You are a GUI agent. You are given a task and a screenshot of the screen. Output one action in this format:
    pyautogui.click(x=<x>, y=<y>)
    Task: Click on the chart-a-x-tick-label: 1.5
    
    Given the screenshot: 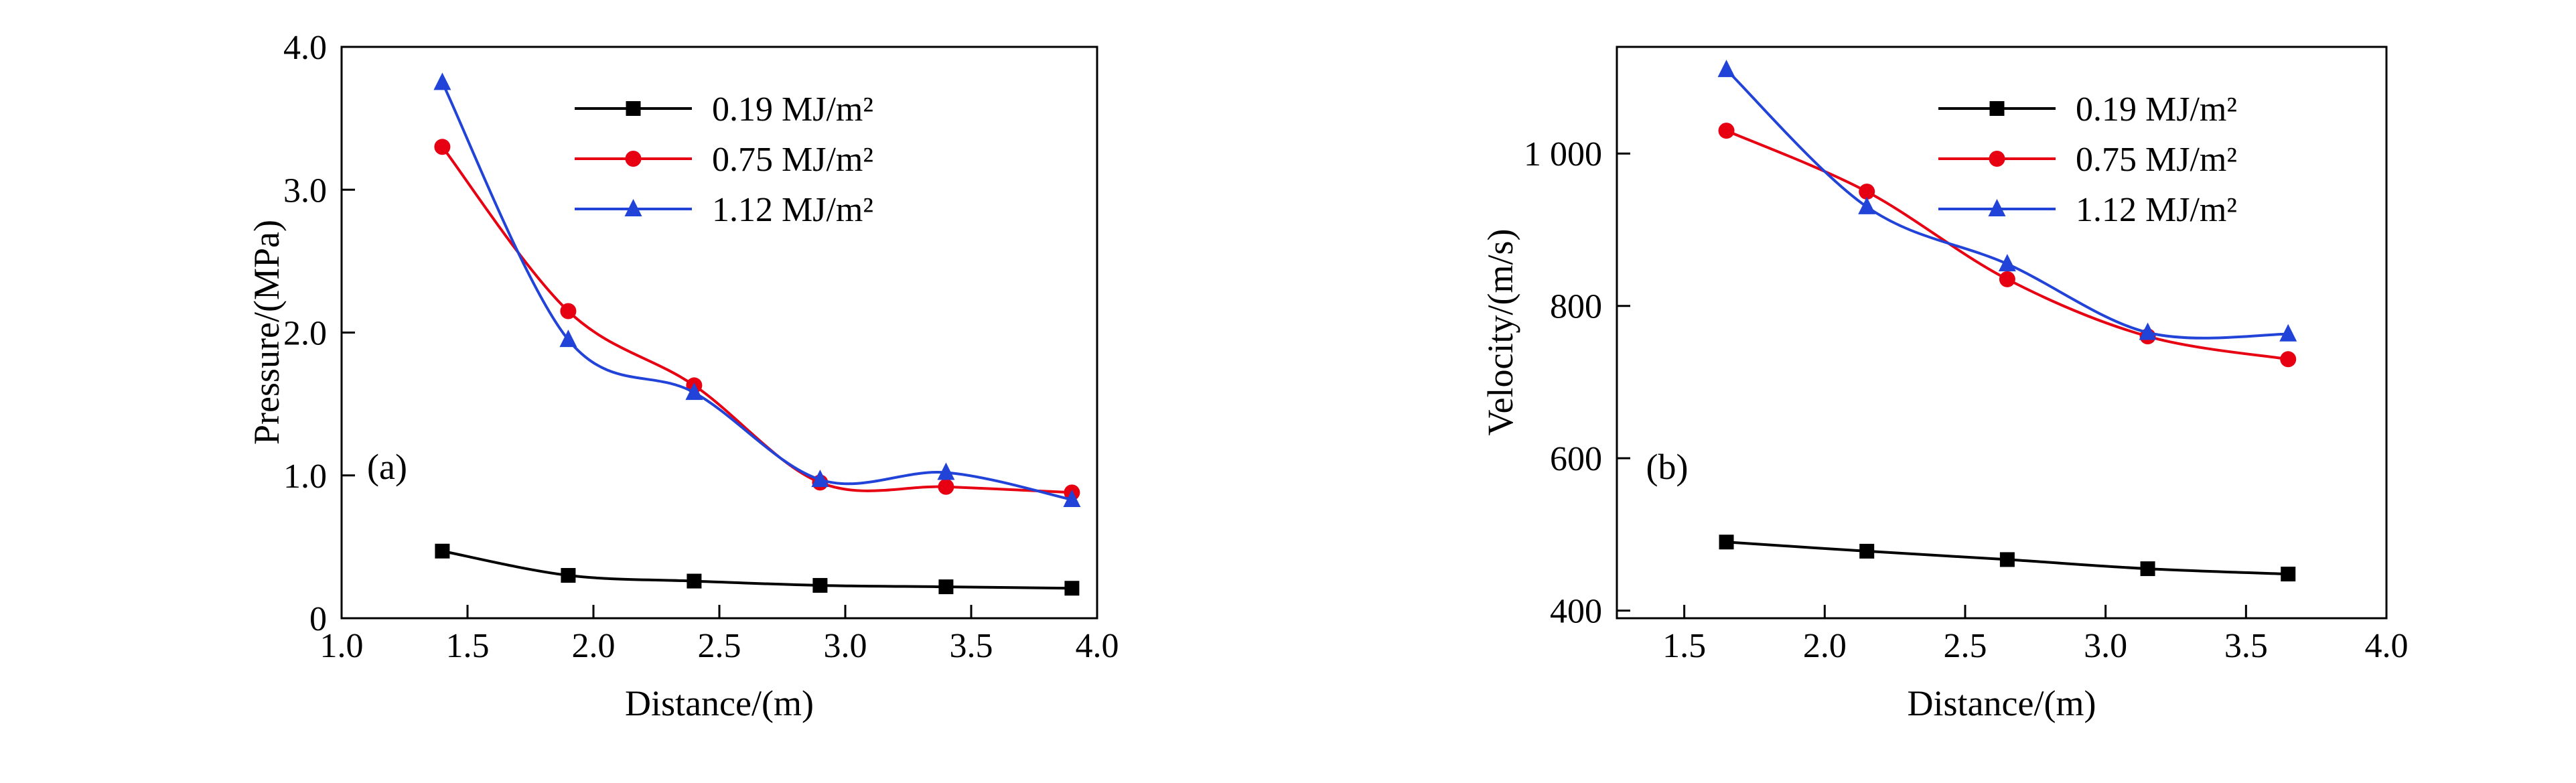 What is the action you would take?
    pyautogui.click(x=468, y=646)
    